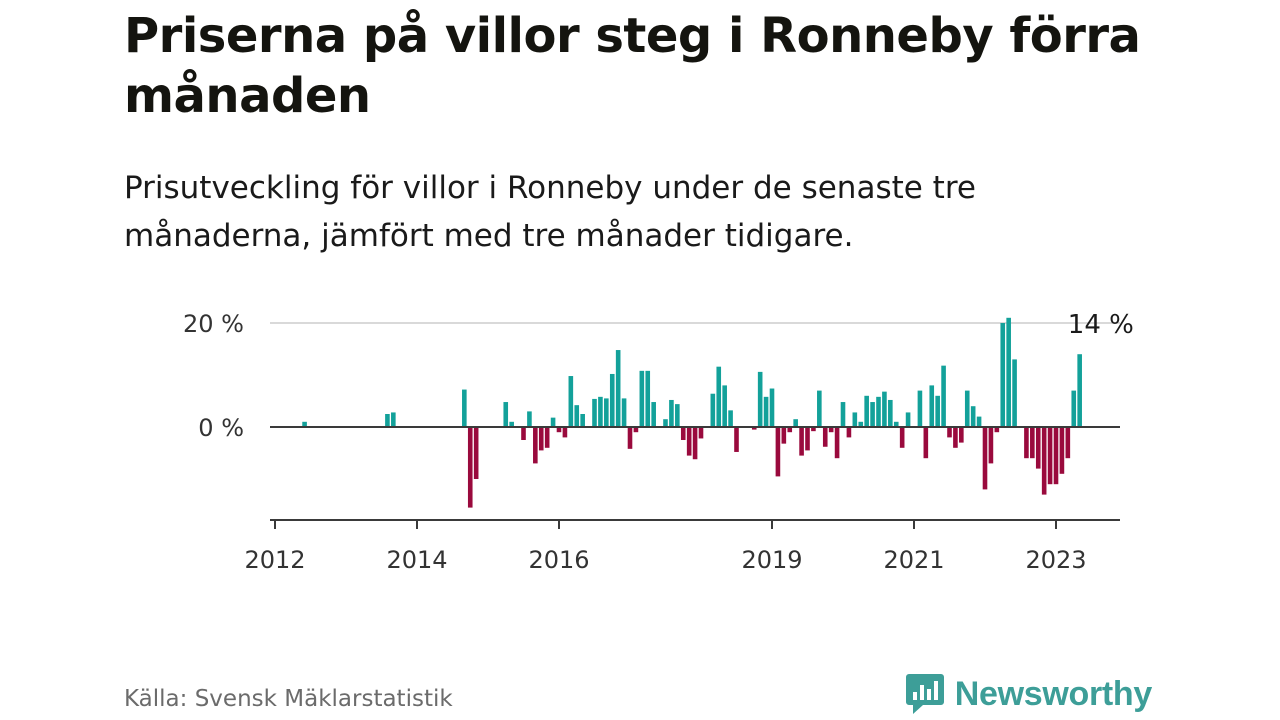 The image size is (1280, 720). I want to click on x-tick-label: 2021, so click(913, 560).